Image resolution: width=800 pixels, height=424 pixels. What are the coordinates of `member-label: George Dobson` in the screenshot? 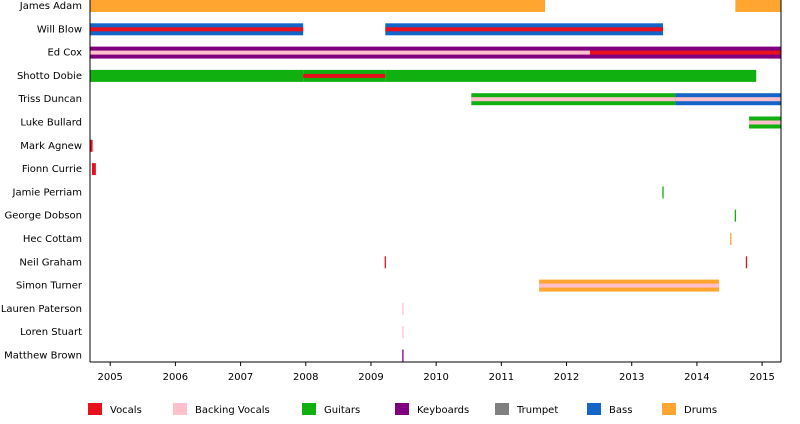 It's located at (43, 216).